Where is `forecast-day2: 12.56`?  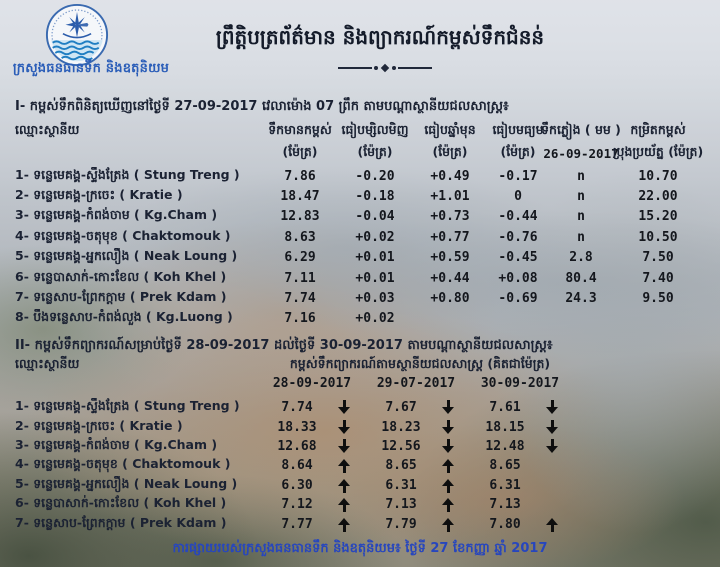
forecast-day2: 12.56 is located at coordinates (401, 446).